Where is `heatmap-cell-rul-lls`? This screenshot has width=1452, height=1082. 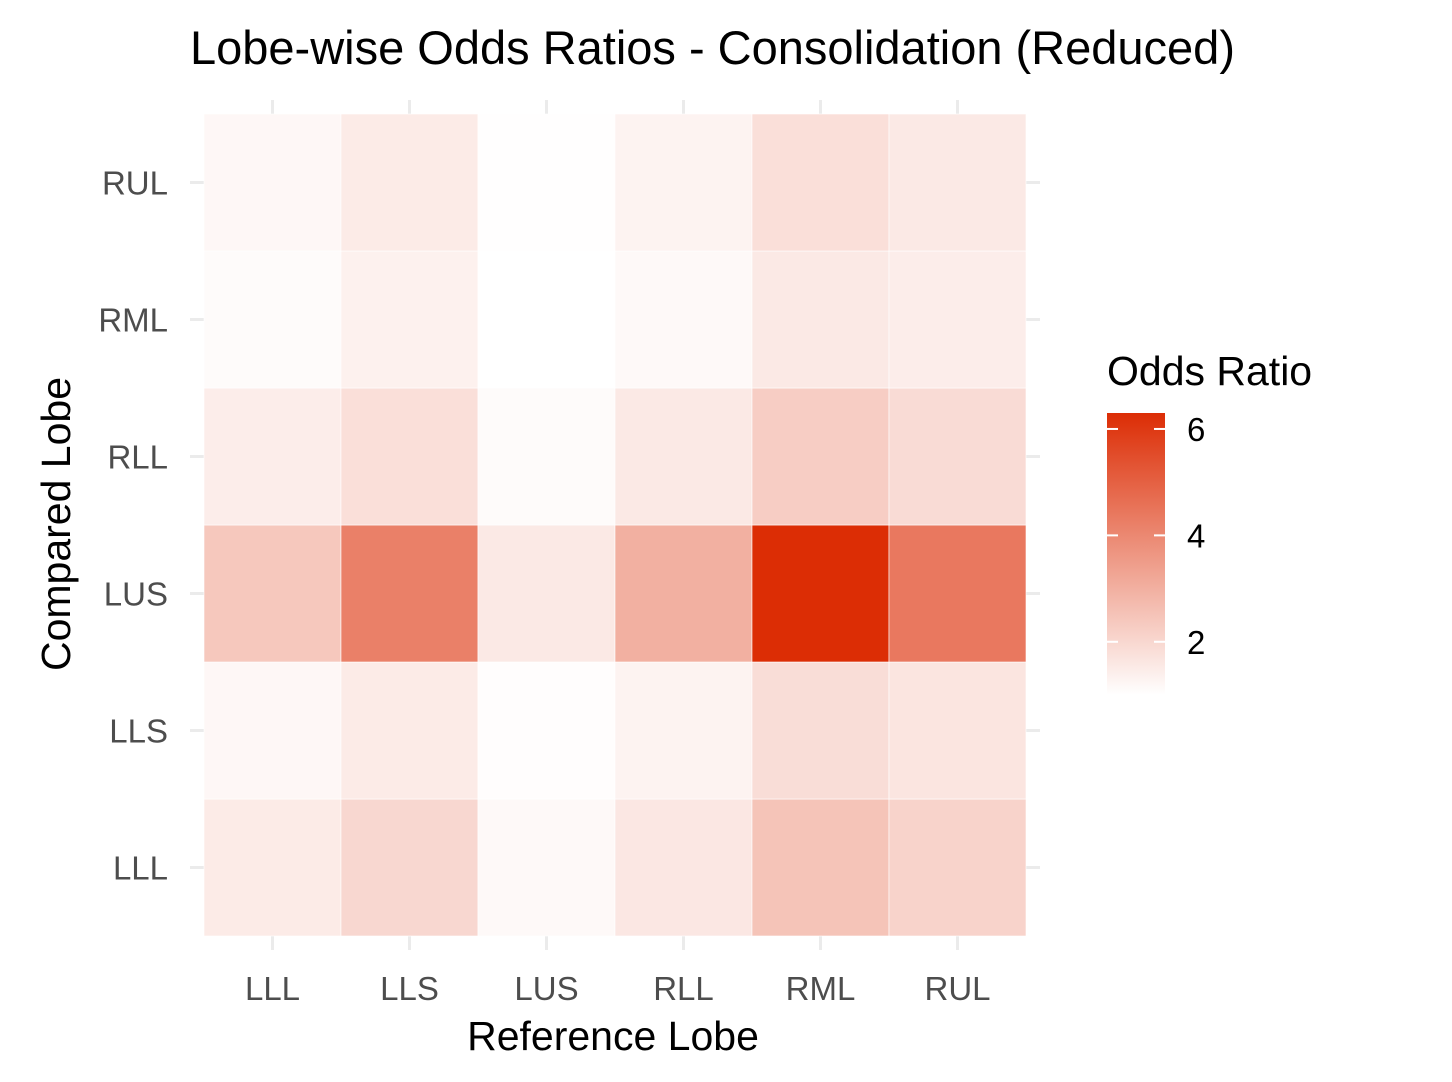
heatmap-cell-rul-lls is located at coordinates (409, 182).